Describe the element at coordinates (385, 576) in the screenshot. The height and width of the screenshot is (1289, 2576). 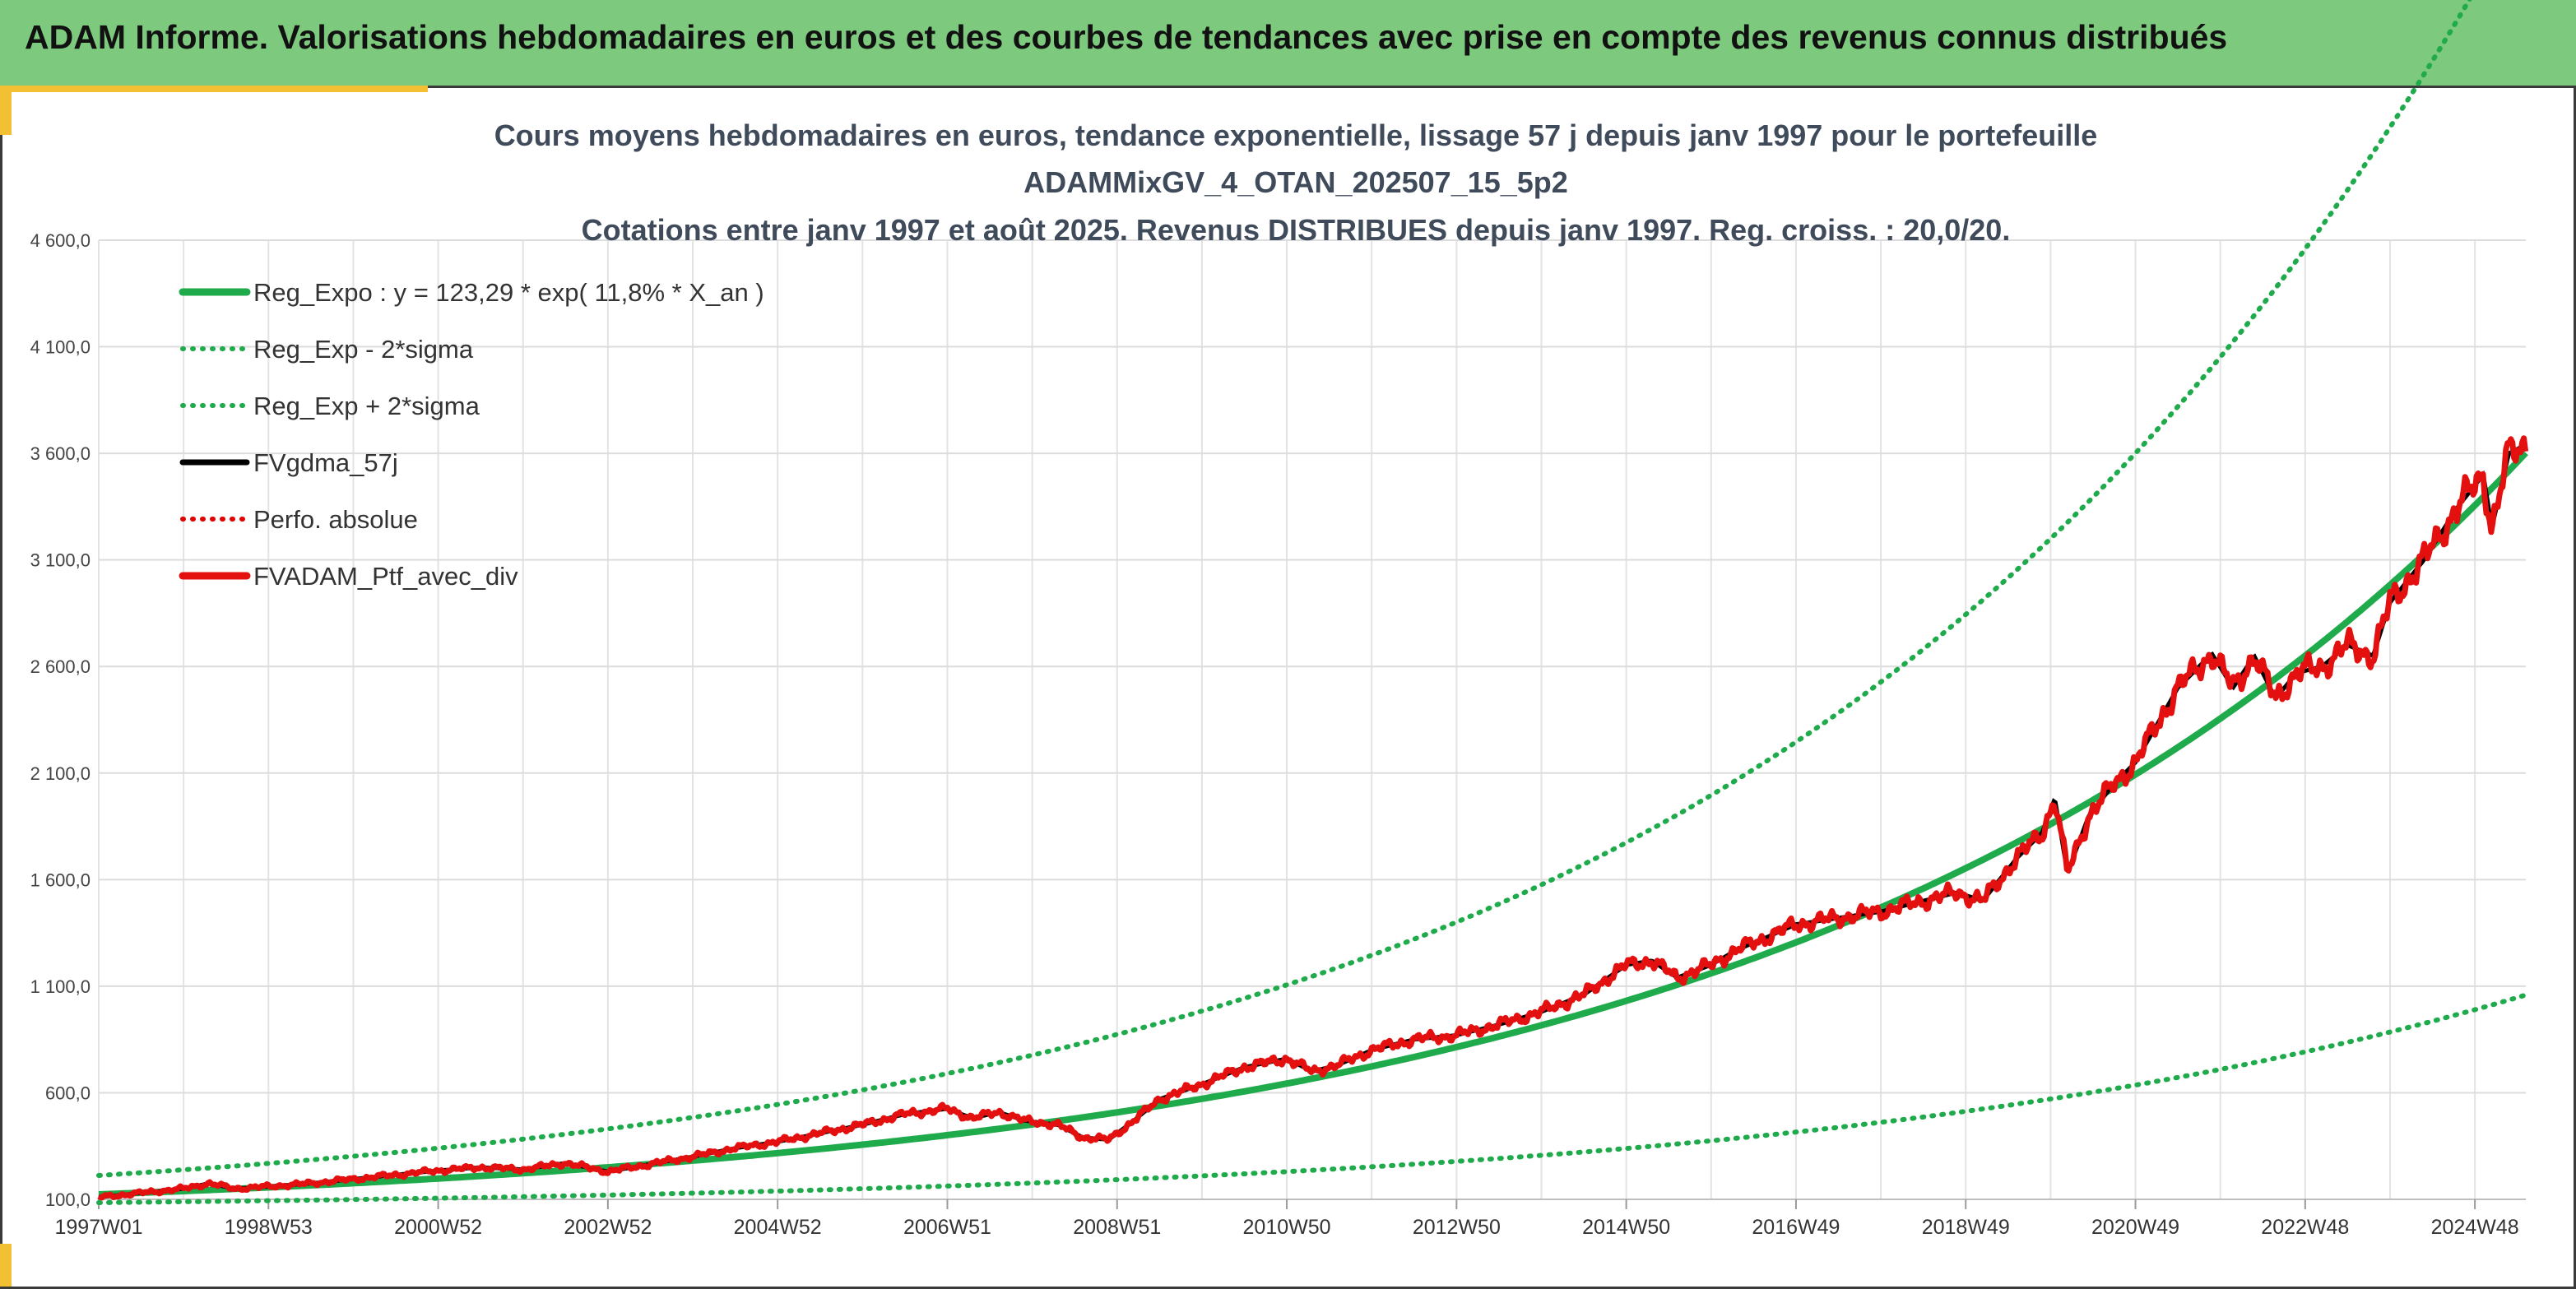
I see `legend-label: FVADAM_Ptf_avec_div` at that location.